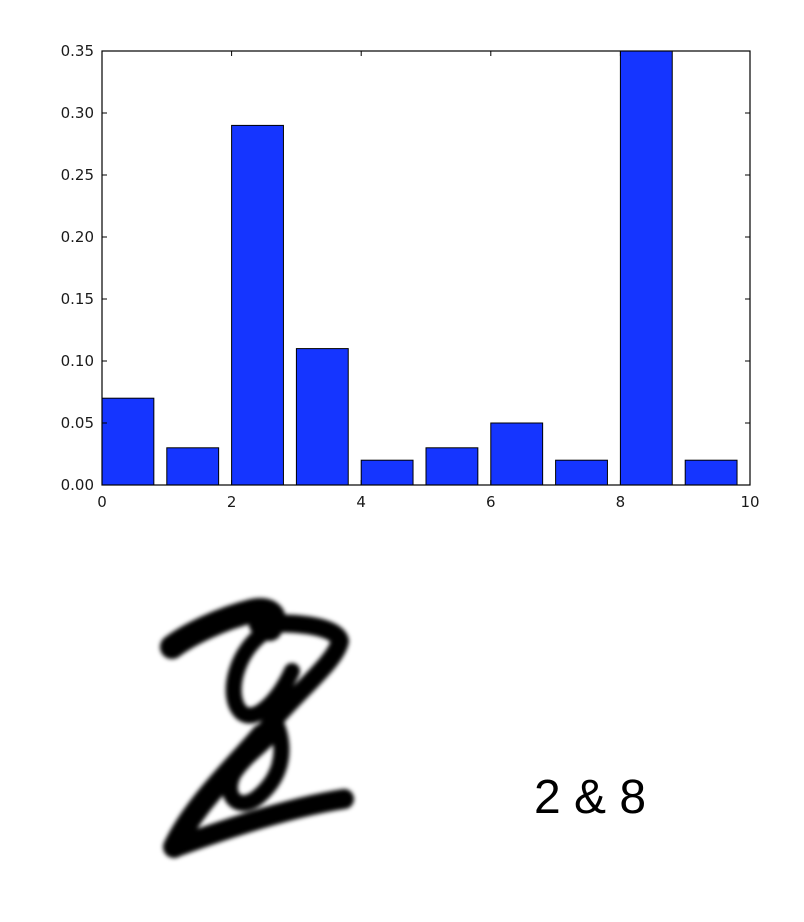  I want to click on y-tick-label: 0.10, so click(77, 361).